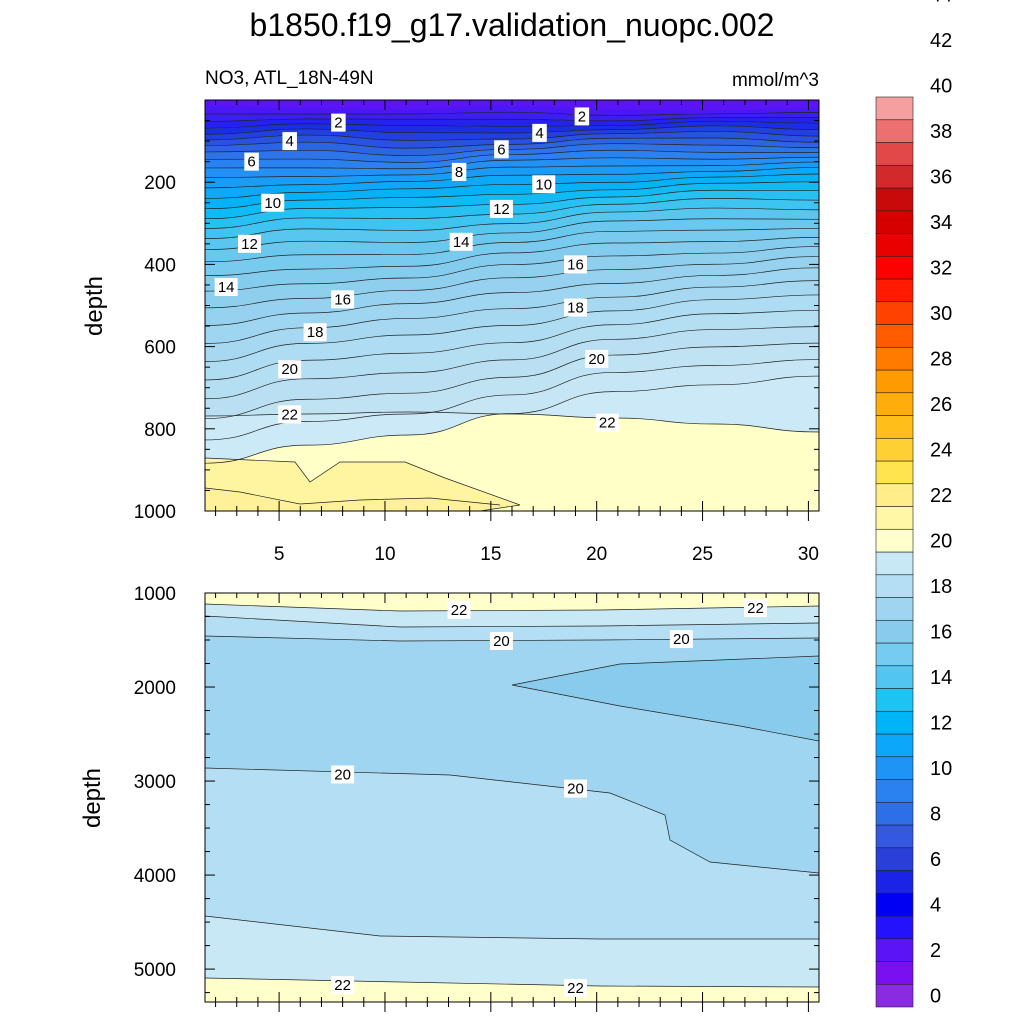 This screenshot has width=1024, height=1024. What do you see at coordinates (941, 587) in the screenshot?
I see `colorbar-tick-label: 18` at bounding box center [941, 587].